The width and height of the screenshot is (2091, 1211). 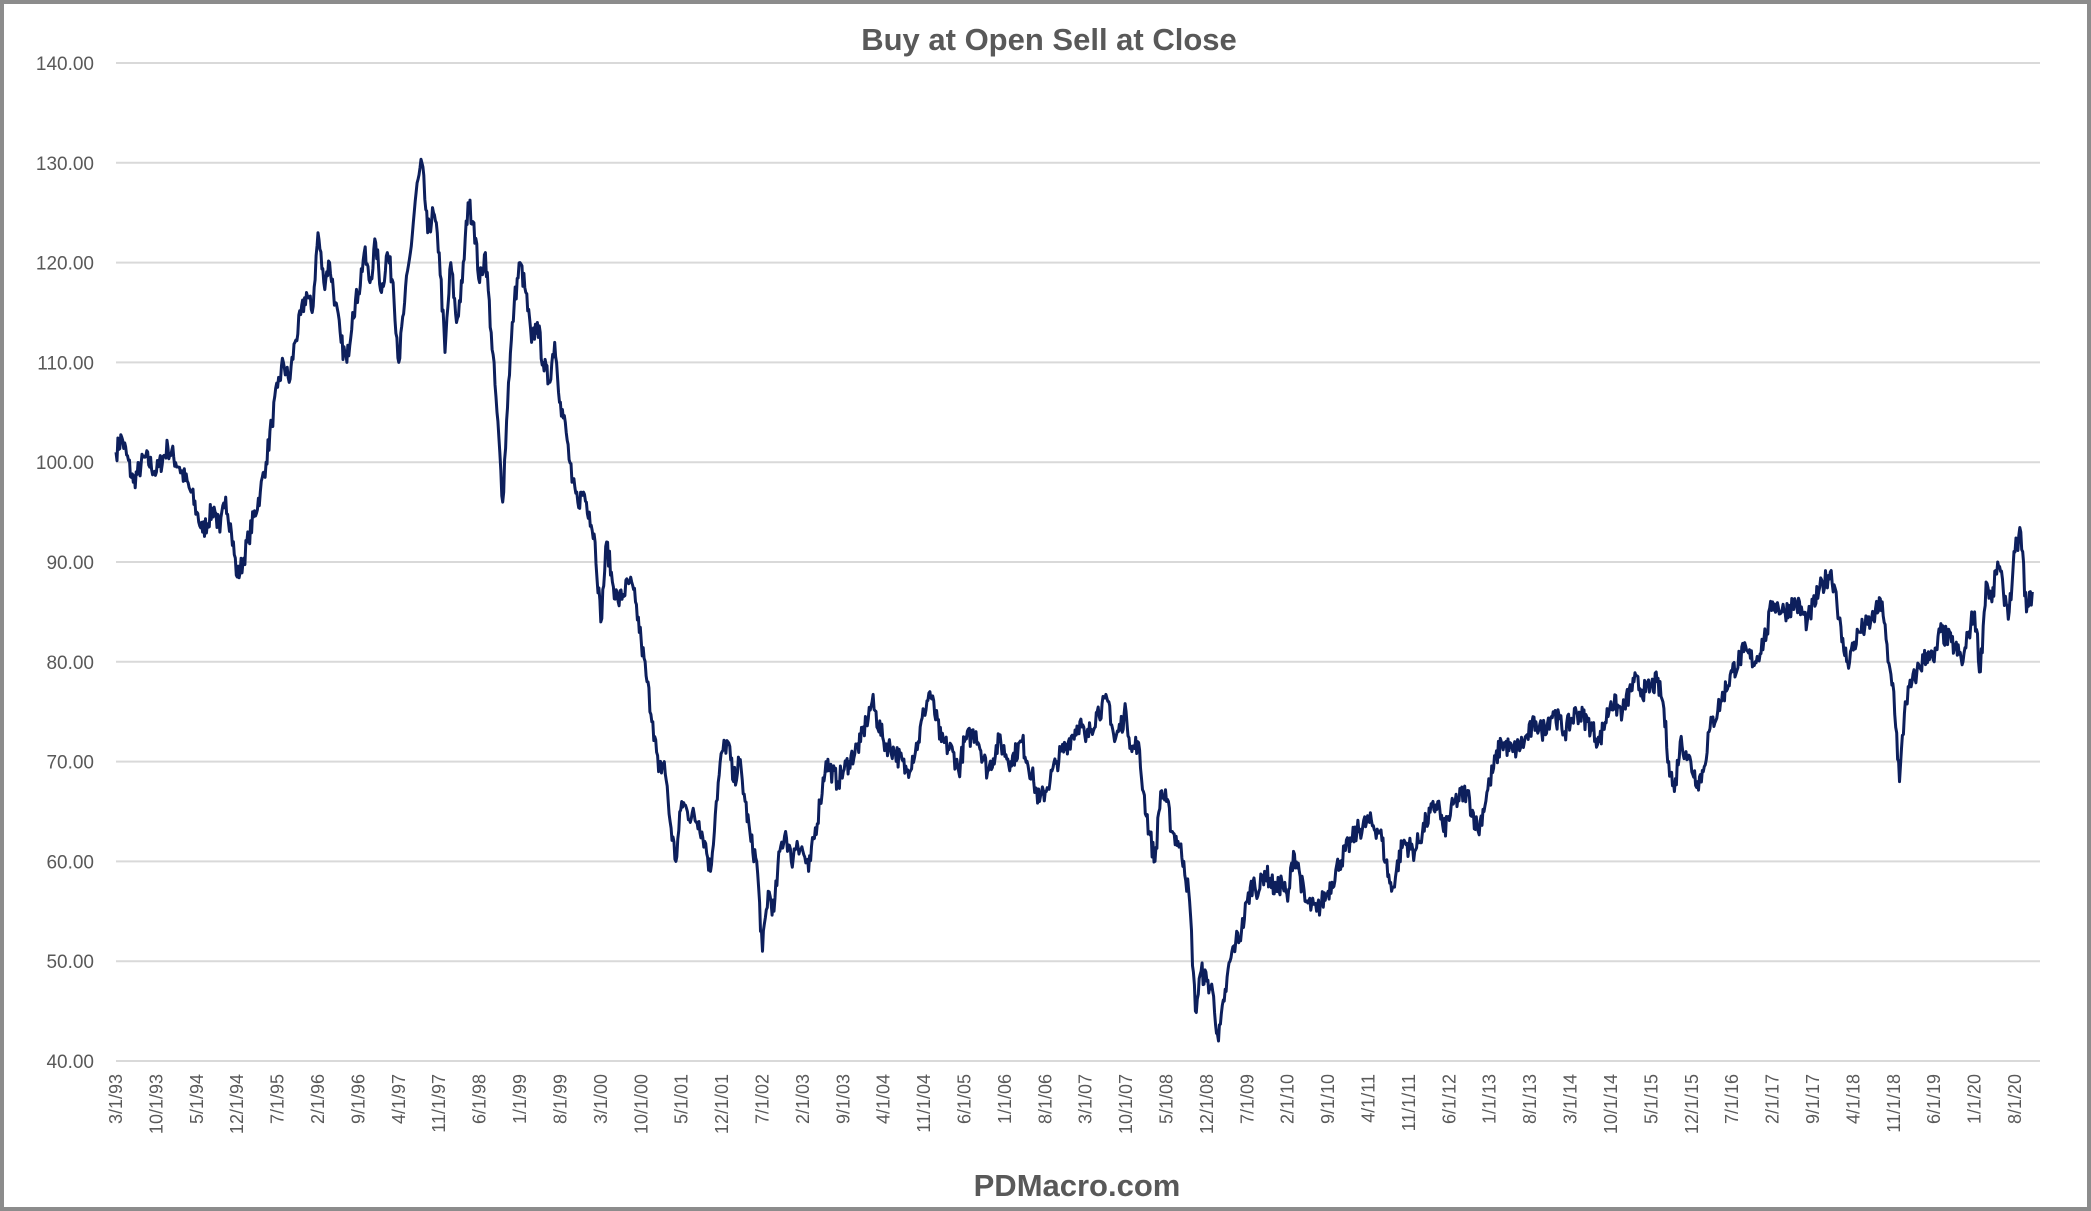 What do you see at coordinates (1045, 1099) in the screenshot?
I see `x-tick-label: 8/1/06` at bounding box center [1045, 1099].